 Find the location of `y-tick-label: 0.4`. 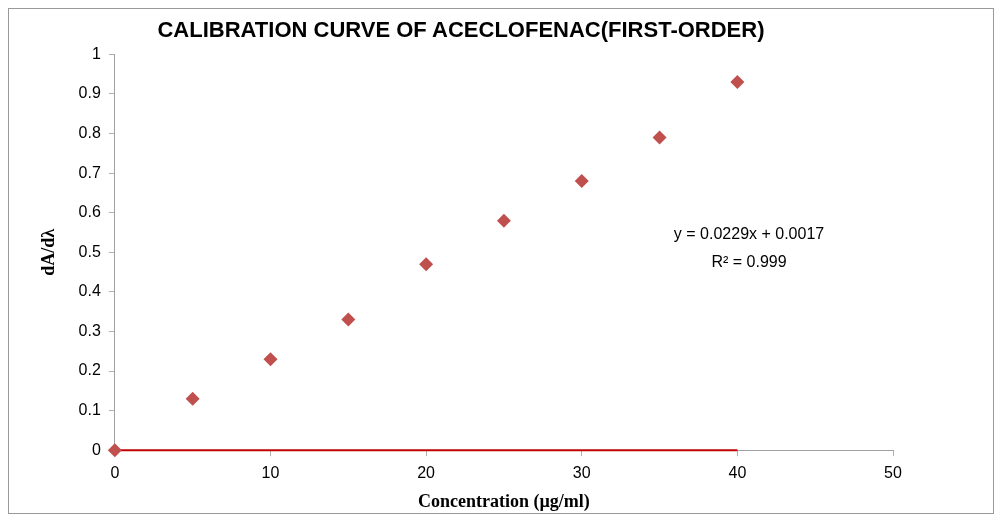

y-tick-label: 0.4 is located at coordinates (89, 291).